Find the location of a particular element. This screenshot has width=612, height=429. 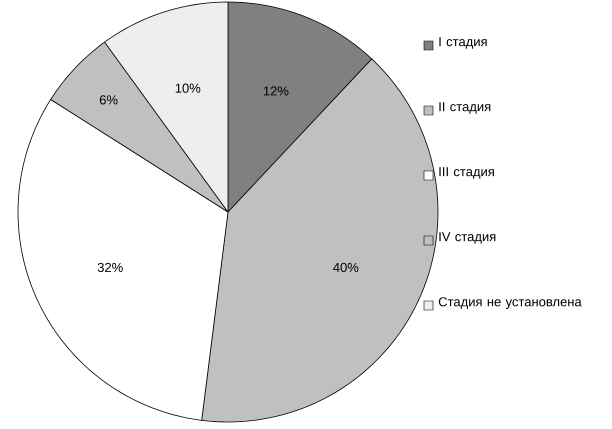

data-label: 32% is located at coordinates (110, 267).